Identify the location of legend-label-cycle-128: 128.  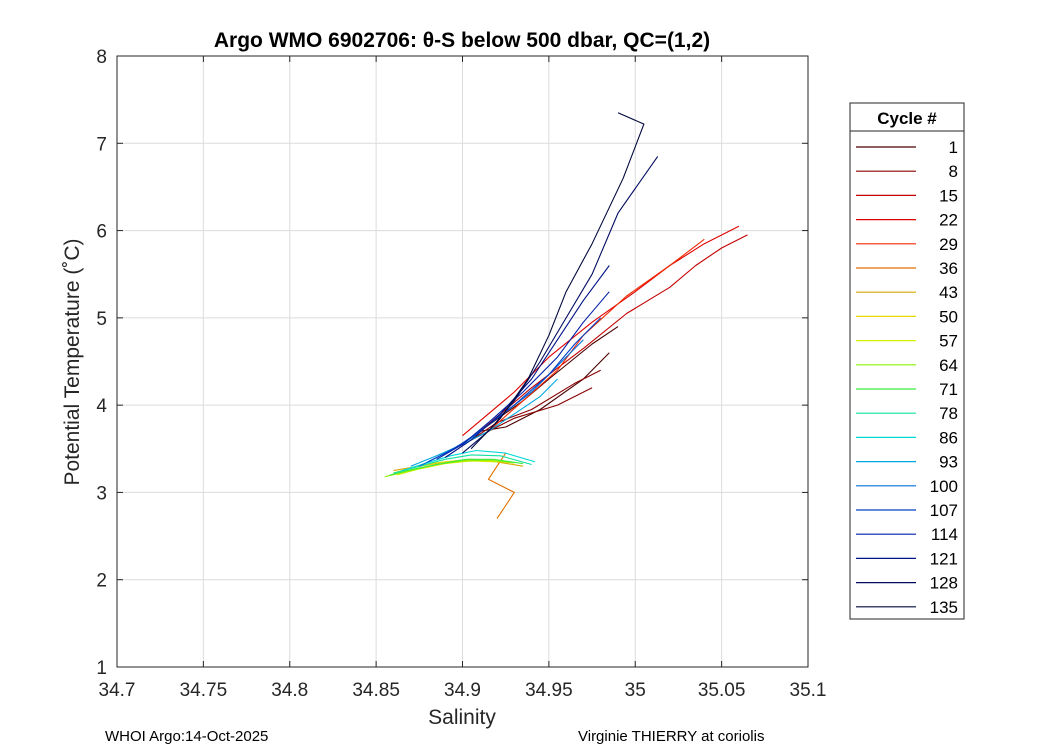
(944, 583).